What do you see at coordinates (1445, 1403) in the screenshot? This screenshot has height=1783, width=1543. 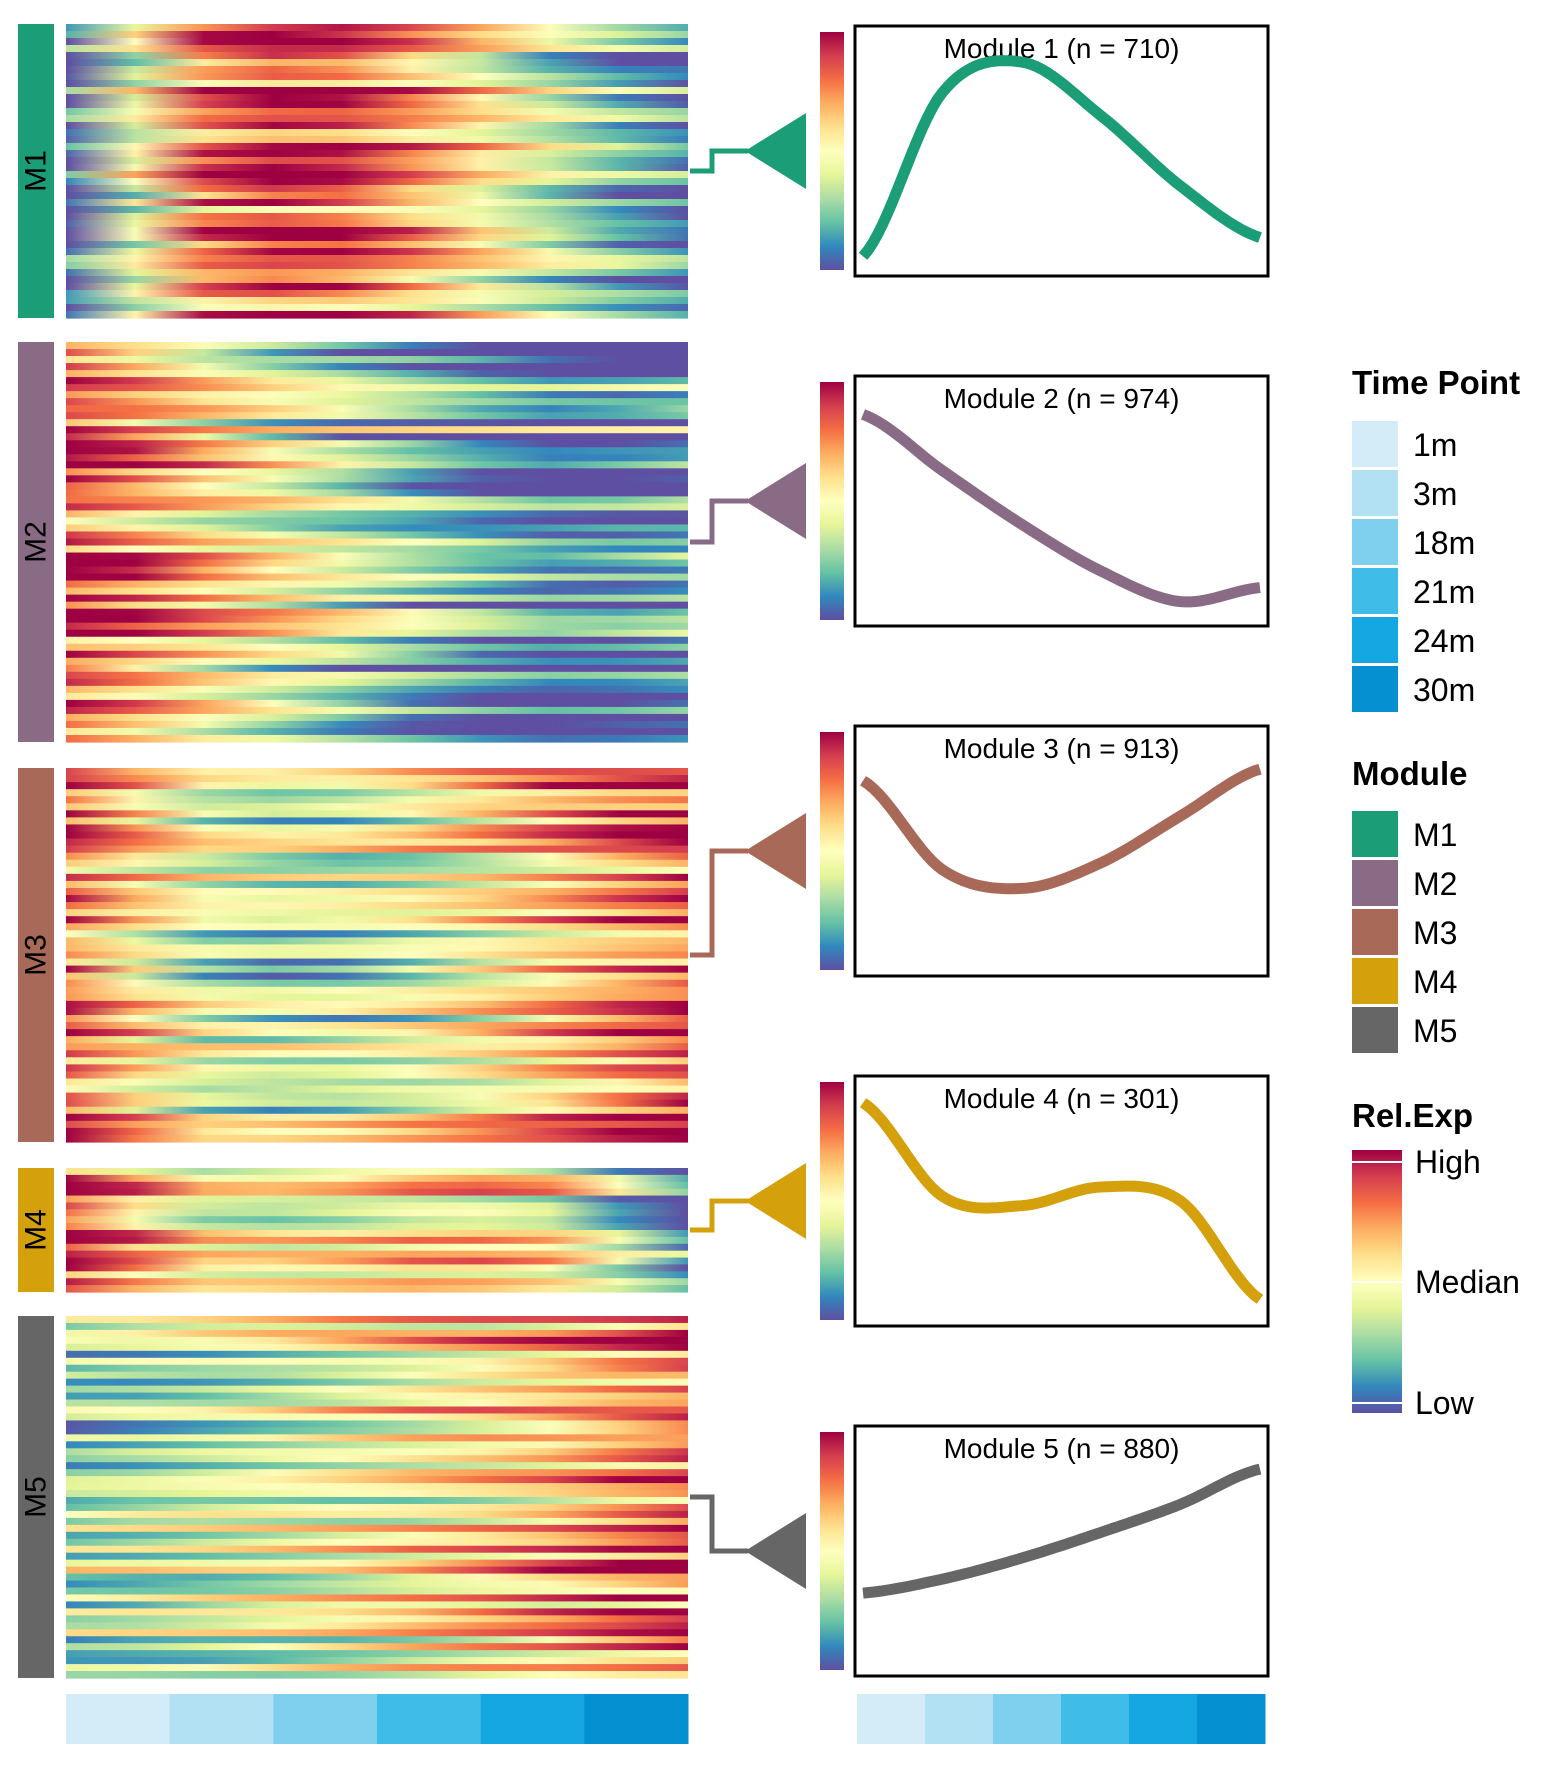 I see `relexp-low-label: Low` at bounding box center [1445, 1403].